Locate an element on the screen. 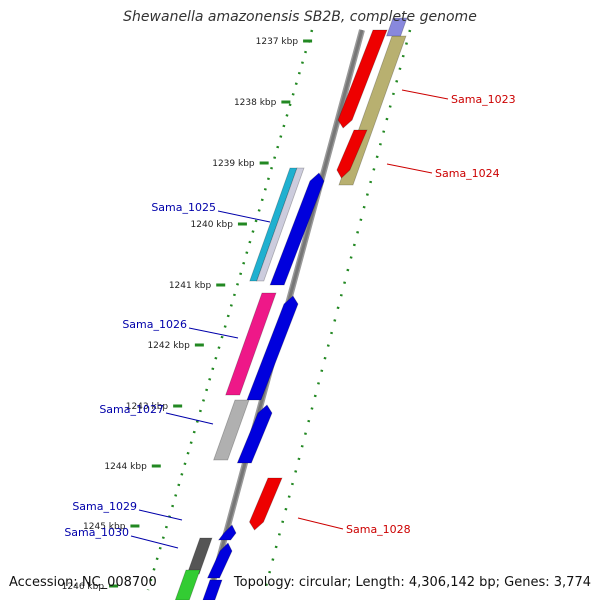 The image size is (600, 604). accession-text: Accession: NC_008700 is located at coordinates (83, 582).